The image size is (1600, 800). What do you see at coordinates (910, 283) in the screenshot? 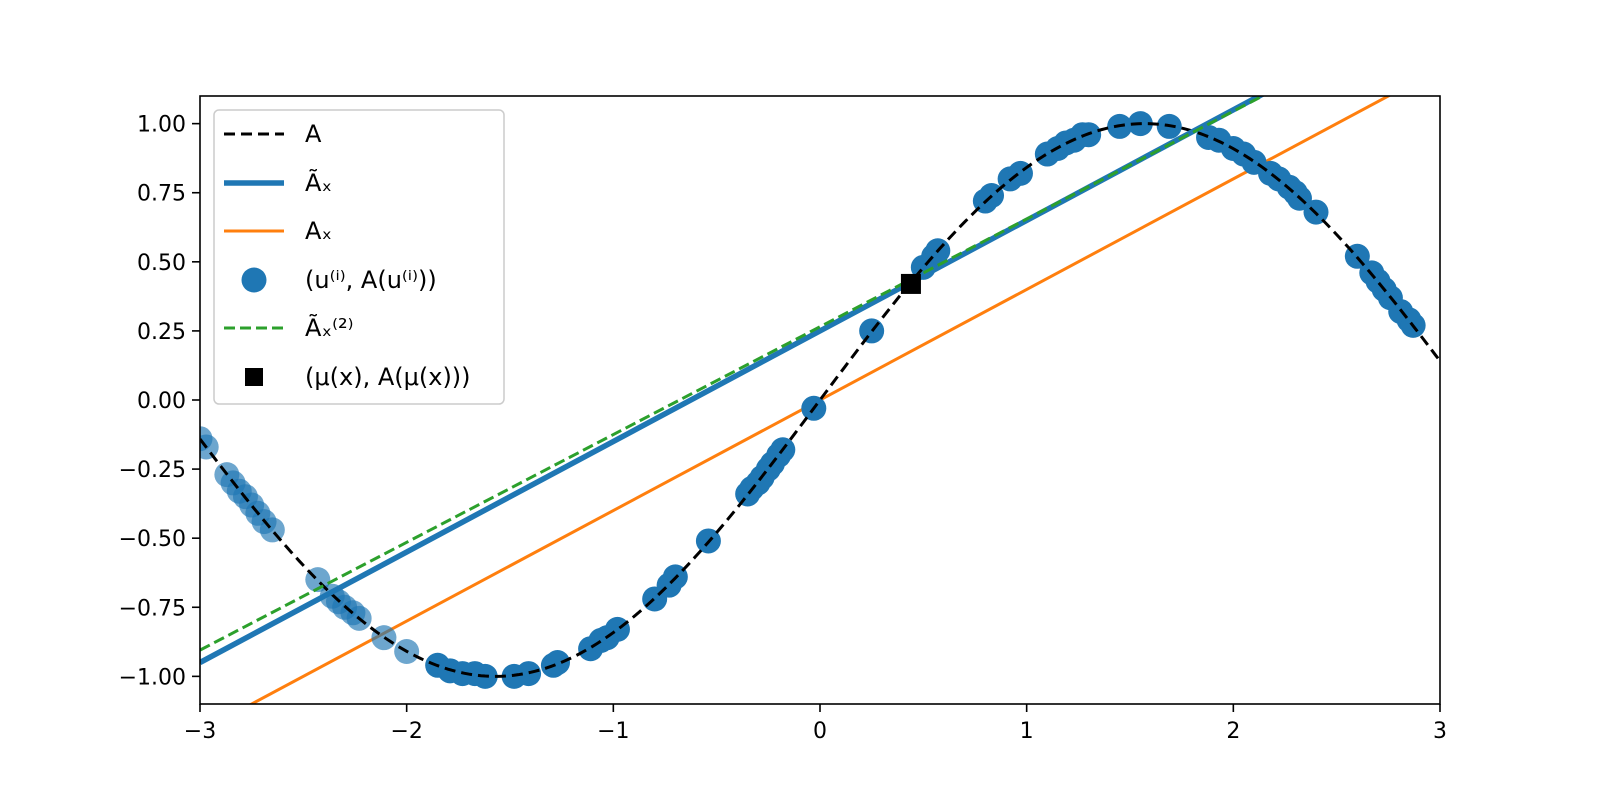
I see `mu-marker` at bounding box center [910, 283].